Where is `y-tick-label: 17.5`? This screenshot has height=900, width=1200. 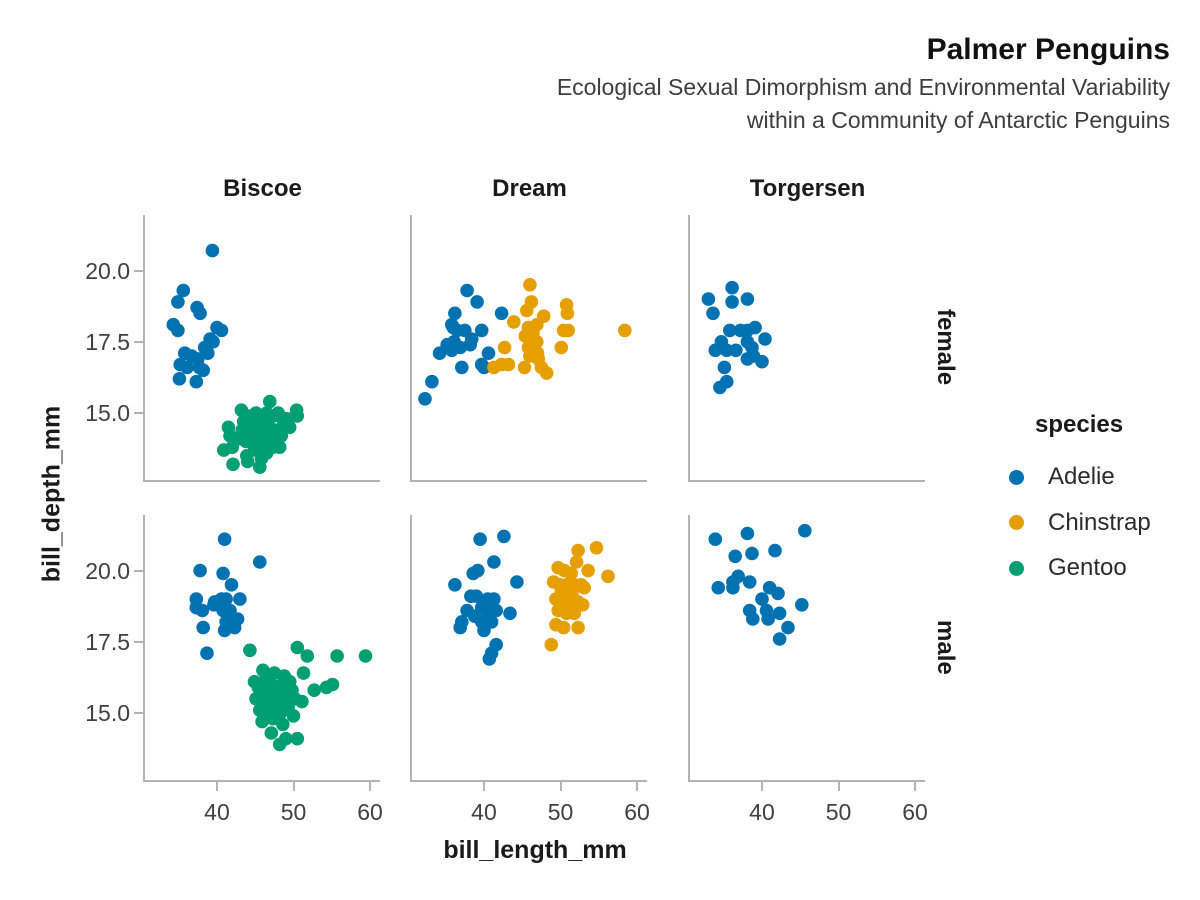
y-tick-label: 17.5 is located at coordinates (107, 341).